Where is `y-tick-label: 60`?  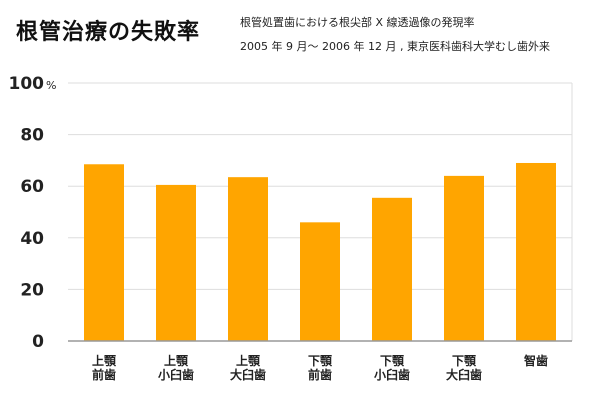
y-tick-label: 60 is located at coordinates (32, 187).